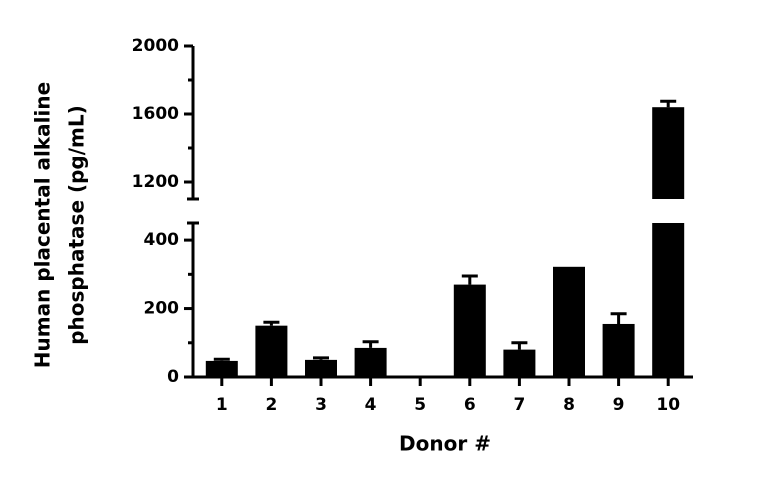  I want to click on x-tick-label: 6, so click(470, 405).